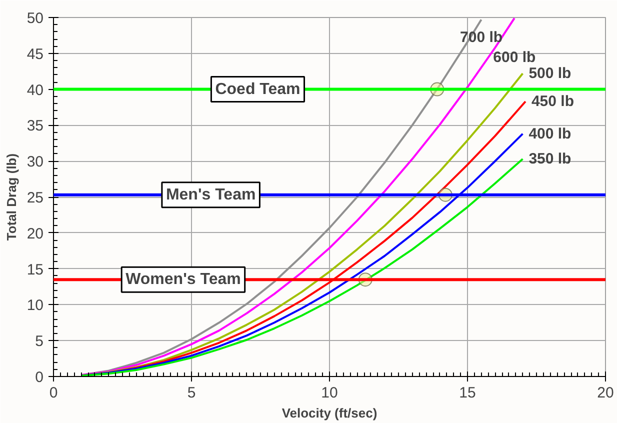 The image size is (617, 423). What do you see at coordinates (53, 393) in the screenshot?
I see `x-tick-label: 0` at bounding box center [53, 393].